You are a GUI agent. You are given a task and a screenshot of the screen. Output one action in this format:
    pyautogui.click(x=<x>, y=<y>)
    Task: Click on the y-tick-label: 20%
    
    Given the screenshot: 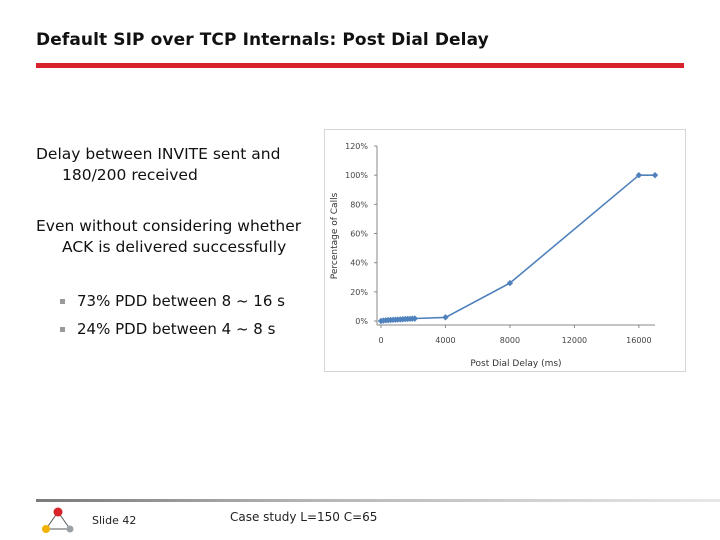 What is the action you would take?
    pyautogui.click(x=359, y=292)
    